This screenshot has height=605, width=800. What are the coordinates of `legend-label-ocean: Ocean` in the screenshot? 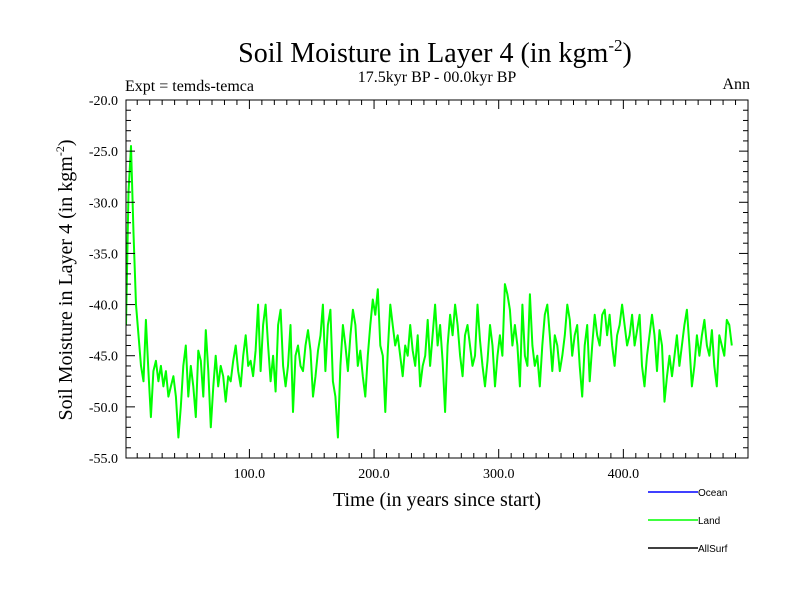 It's located at (712, 493).